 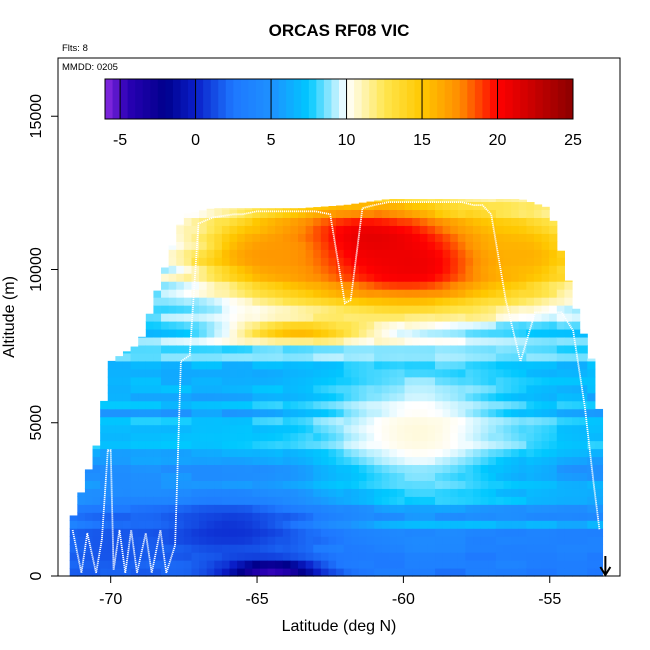 What do you see at coordinates (549, 599) in the screenshot?
I see `x-tick-label: -55` at bounding box center [549, 599].